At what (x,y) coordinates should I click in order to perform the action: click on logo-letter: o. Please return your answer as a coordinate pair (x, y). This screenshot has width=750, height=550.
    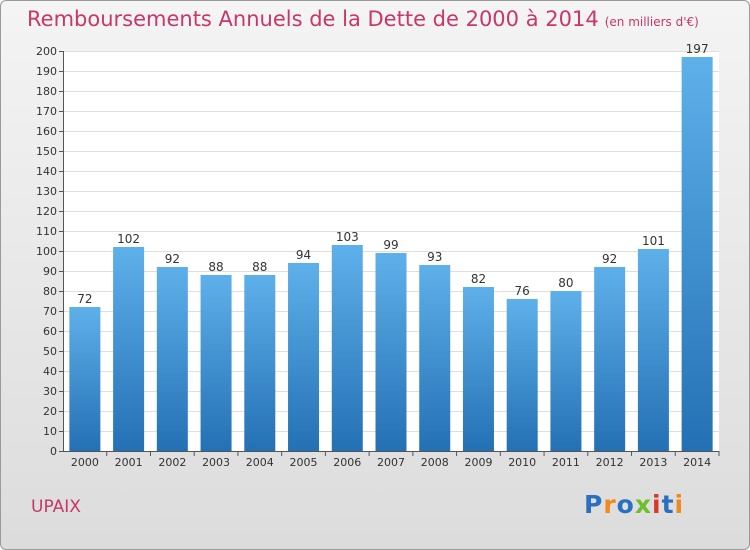
    Looking at the image, I should click on (625, 504).